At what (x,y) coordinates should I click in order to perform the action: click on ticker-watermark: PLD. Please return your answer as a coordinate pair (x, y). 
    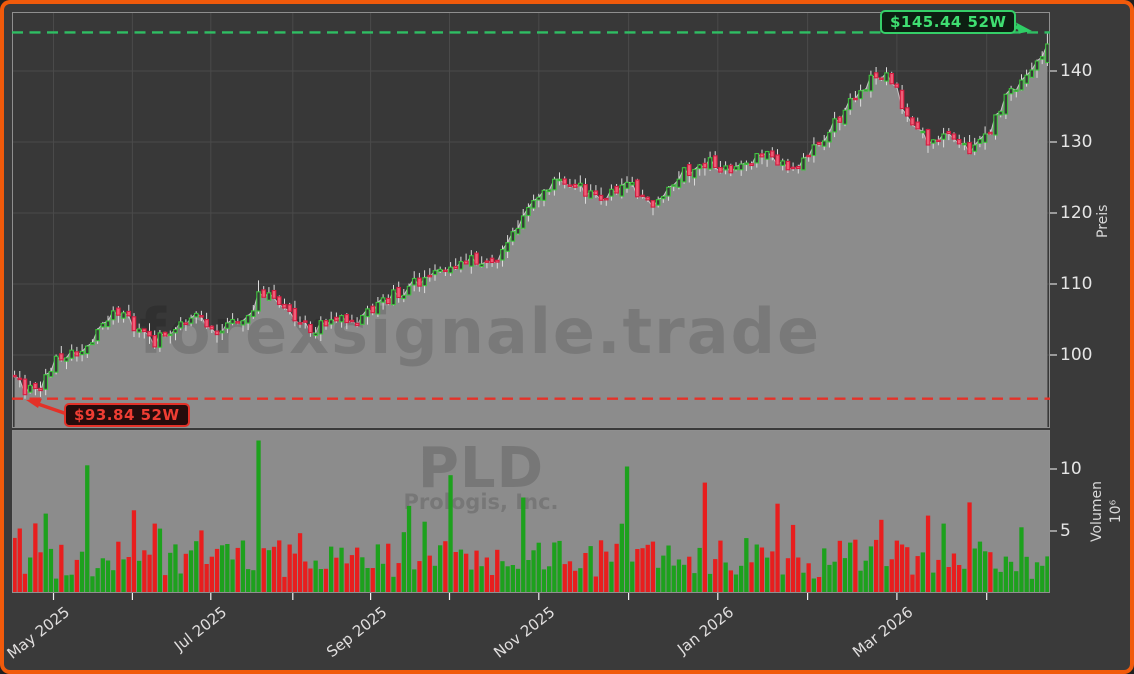
    Looking at the image, I should click on (481, 468).